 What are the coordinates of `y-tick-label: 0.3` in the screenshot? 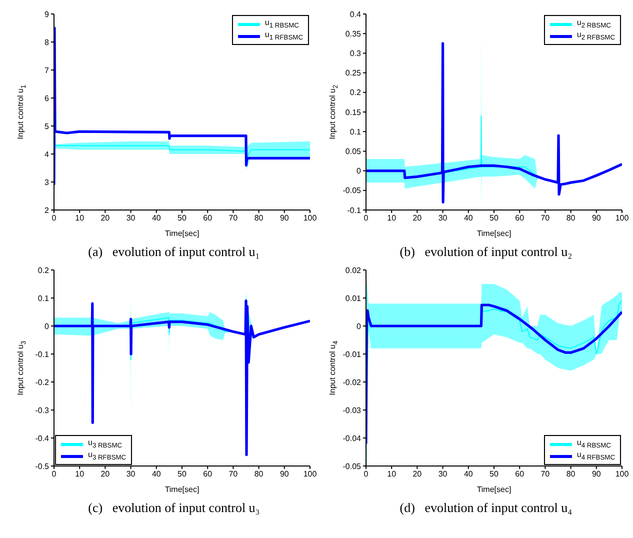 It's located at (356, 53).